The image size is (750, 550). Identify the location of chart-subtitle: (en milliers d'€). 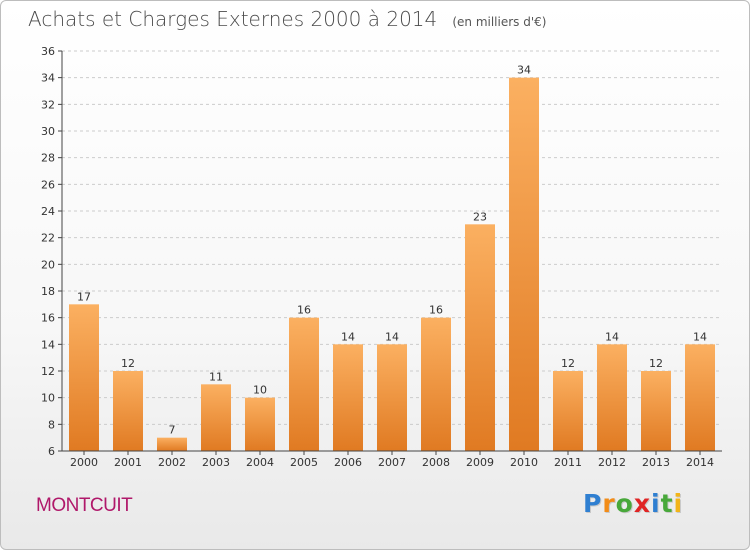
(499, 22).